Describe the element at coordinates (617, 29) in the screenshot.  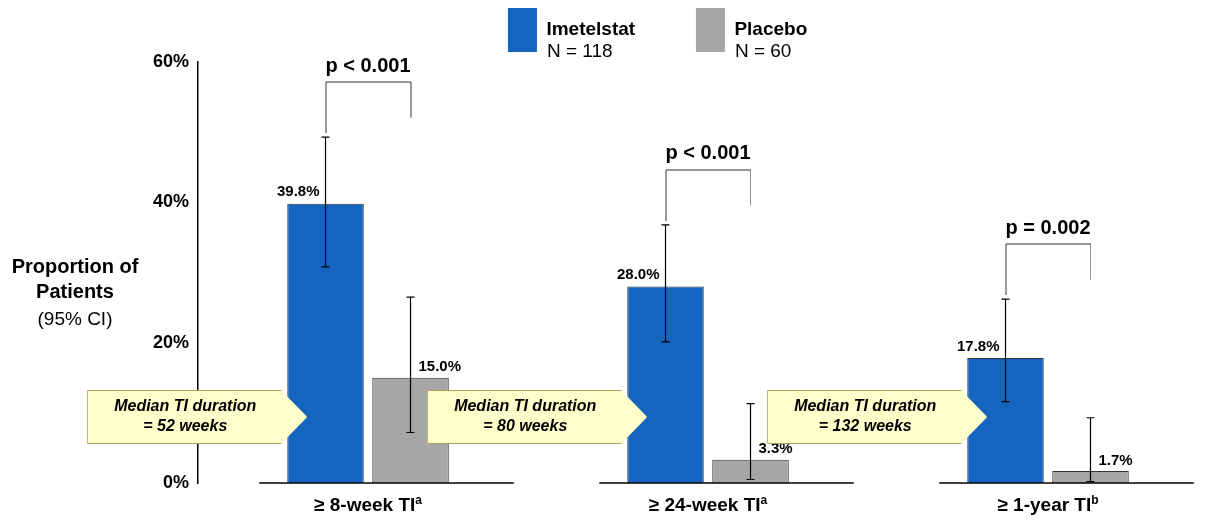
I see `legend-label: Imetelstat` at that location.